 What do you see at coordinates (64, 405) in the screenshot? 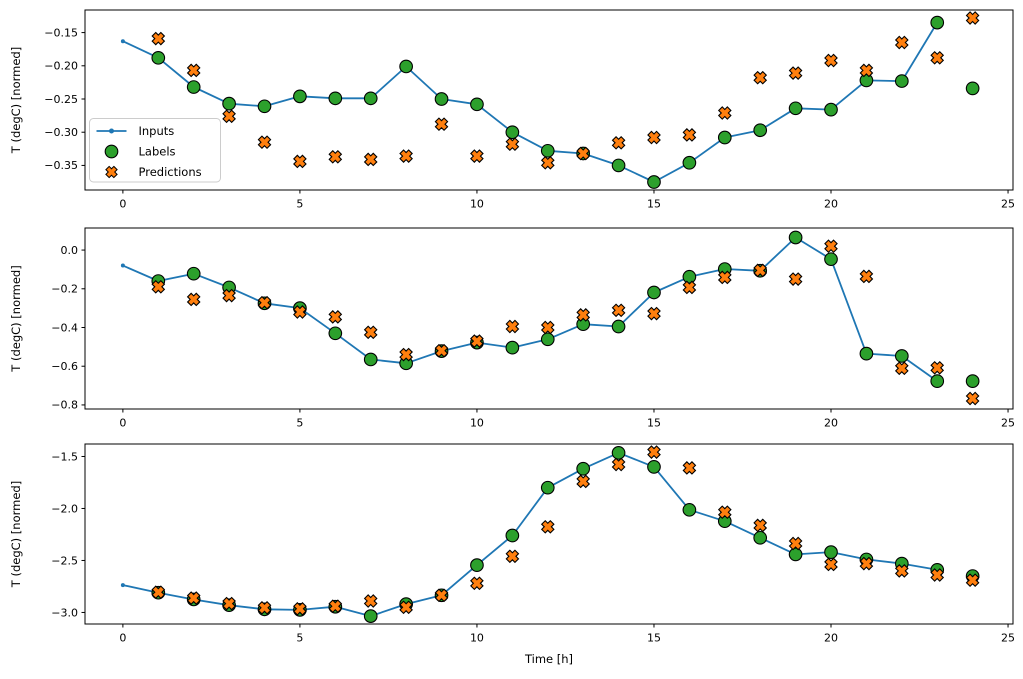
I see `y-tick-label: −0.8` at bounding box center [64, 405].